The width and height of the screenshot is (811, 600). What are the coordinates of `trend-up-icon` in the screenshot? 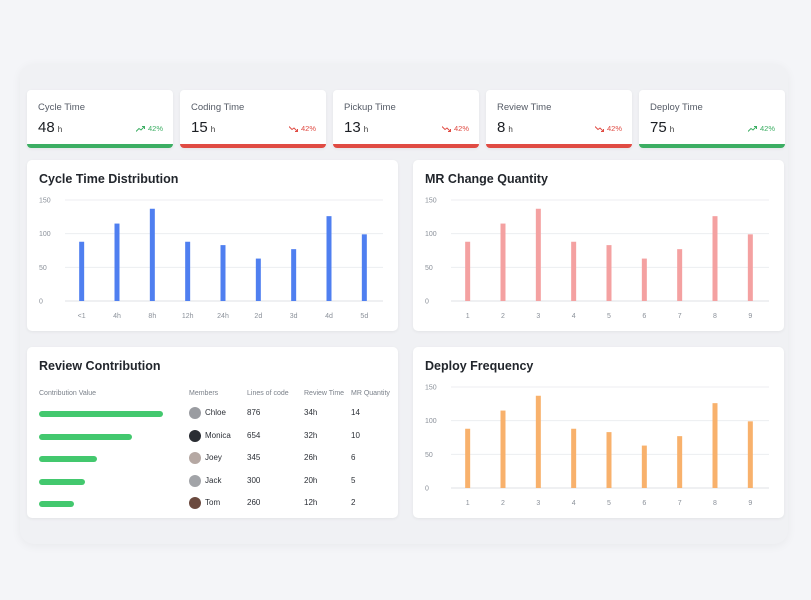 It's located at (140, 128).